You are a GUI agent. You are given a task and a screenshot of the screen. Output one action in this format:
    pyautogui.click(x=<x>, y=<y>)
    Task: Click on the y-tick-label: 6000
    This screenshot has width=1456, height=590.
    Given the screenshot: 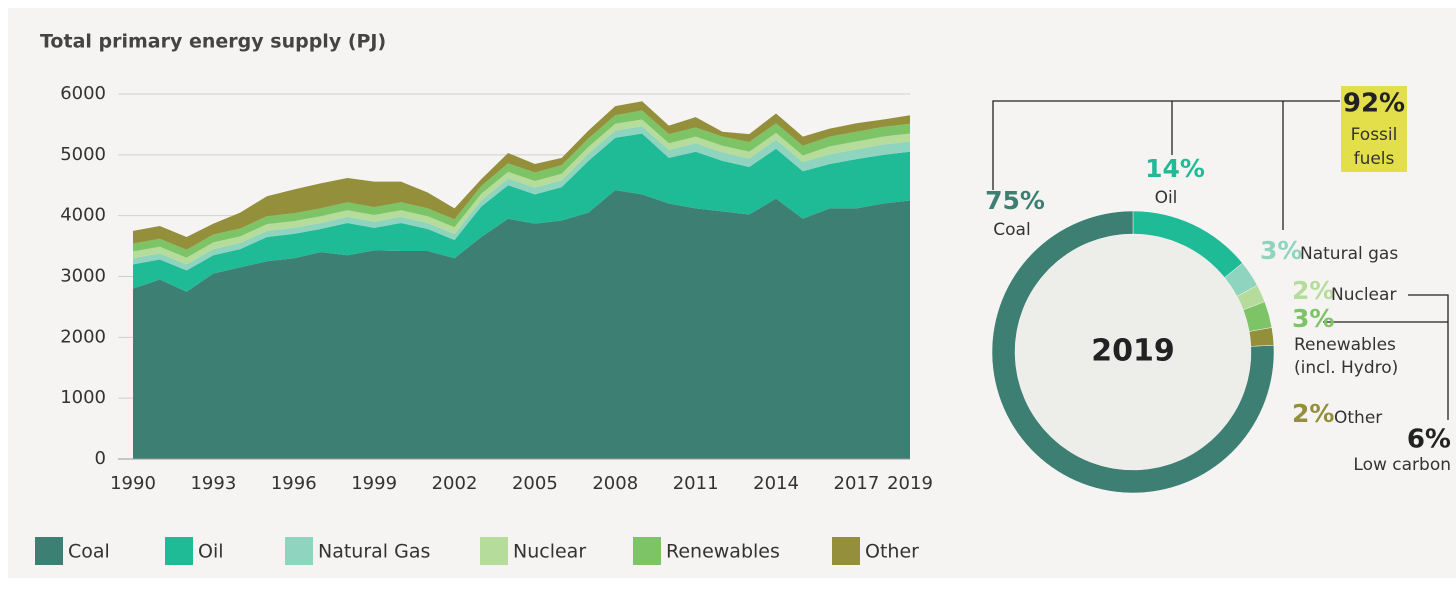 What is the action you would take?
    pyautogui.click(x=83, y=93)
    